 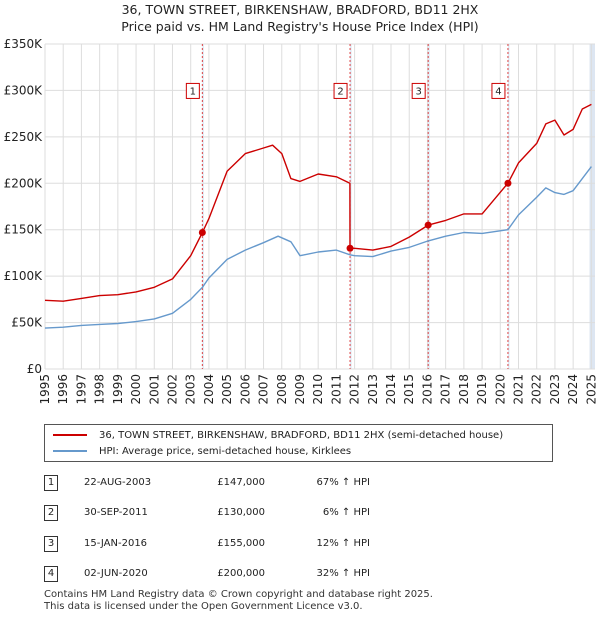 I want to click on x-tick-label: 2016, so click(x=427, y=389).